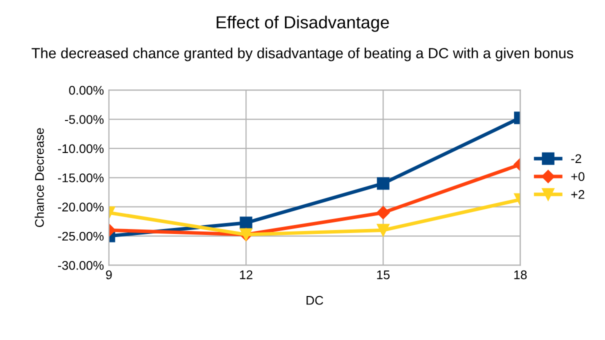 This screenshot has width=605, height=340. Describe the element at coordinates (315, 300) in the screenshot. I see `x-axis-title: DC` at that location.